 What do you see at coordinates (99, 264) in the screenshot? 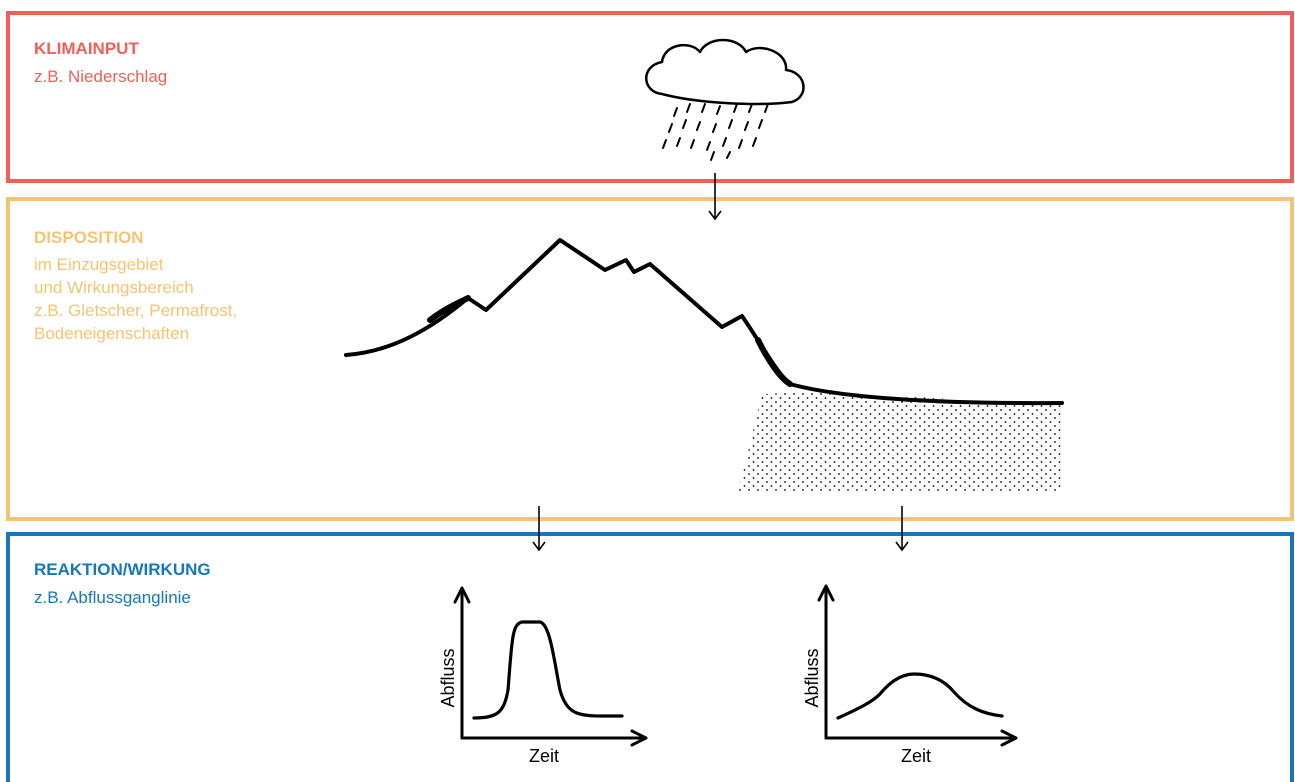
I see `disposition-line-1: im Einzugsgebiet` at bounding box center [99, 264].